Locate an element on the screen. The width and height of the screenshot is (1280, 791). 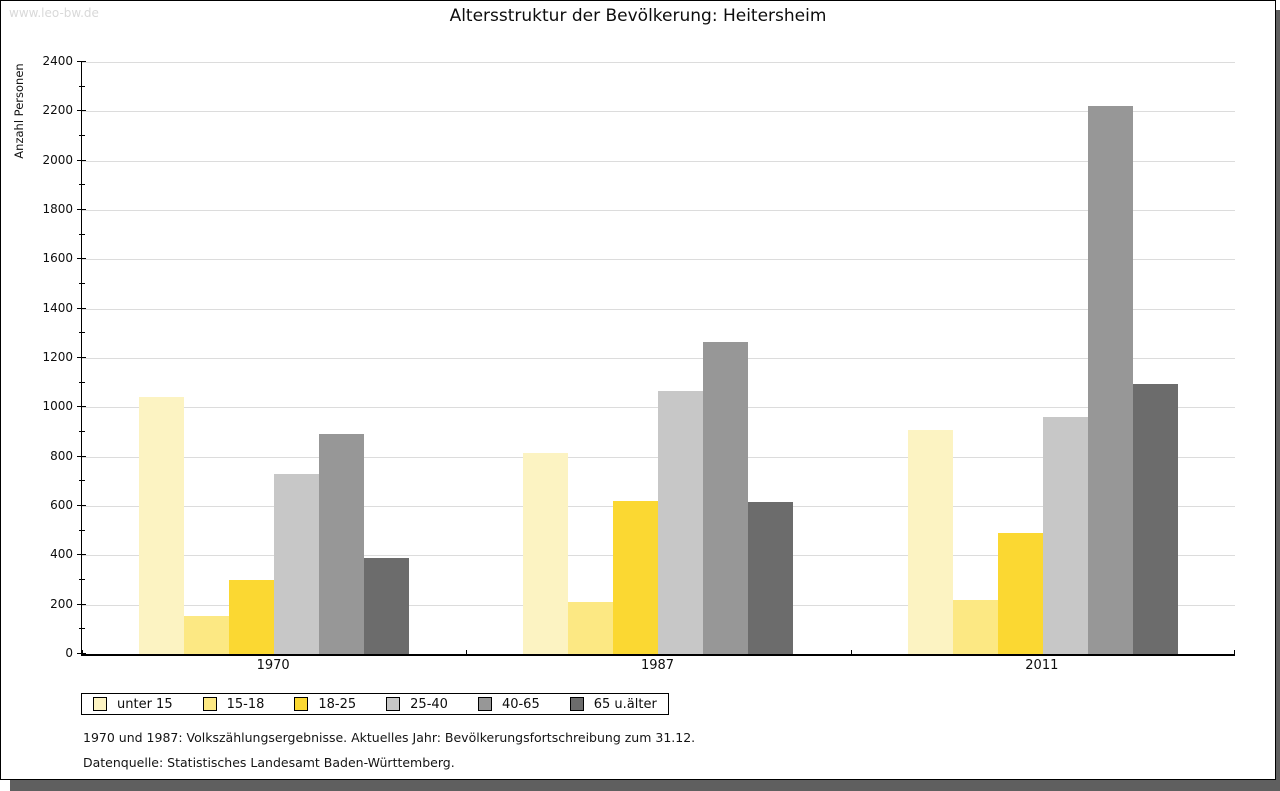
y-axis-tick-label: 2200 is located at coordinates (57, 110).